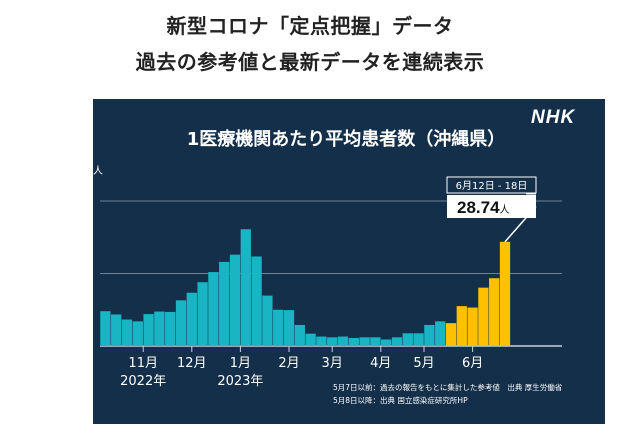  What do you see at coordinates (520, 224) in the screenshot?
I see `callout-leader-line` at bounding box center [520, 224].